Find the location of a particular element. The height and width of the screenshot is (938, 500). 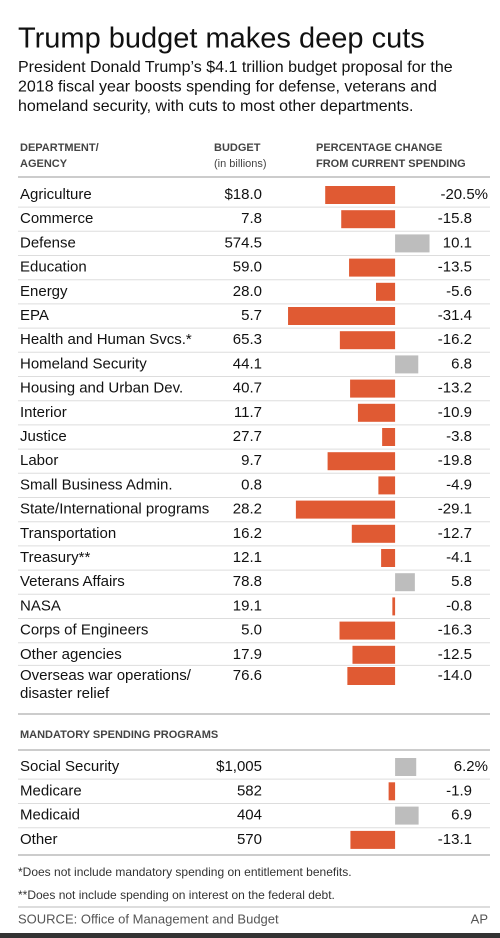

title: Trump budget makes deep cuts is located at coordinates (221, 39).